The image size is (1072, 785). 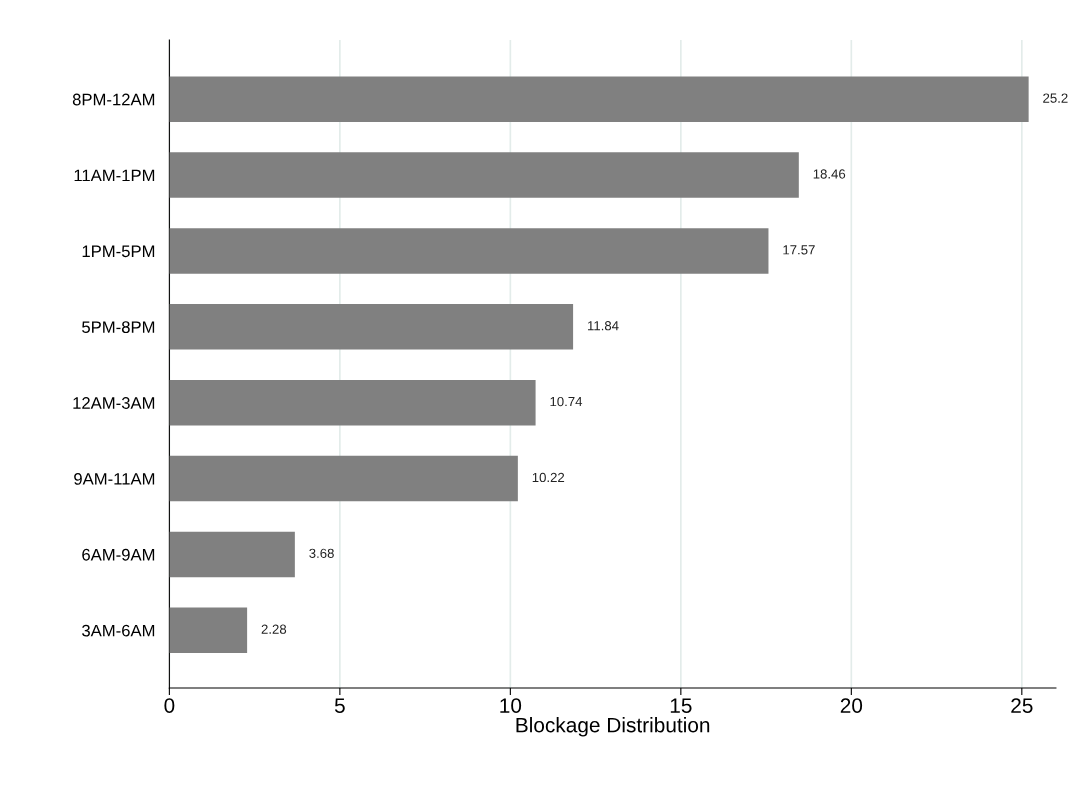 What do you see at coordinates (511, 705) in the screenshot?
I see `x-tick-label: 10` at bounding box center [511, 705].